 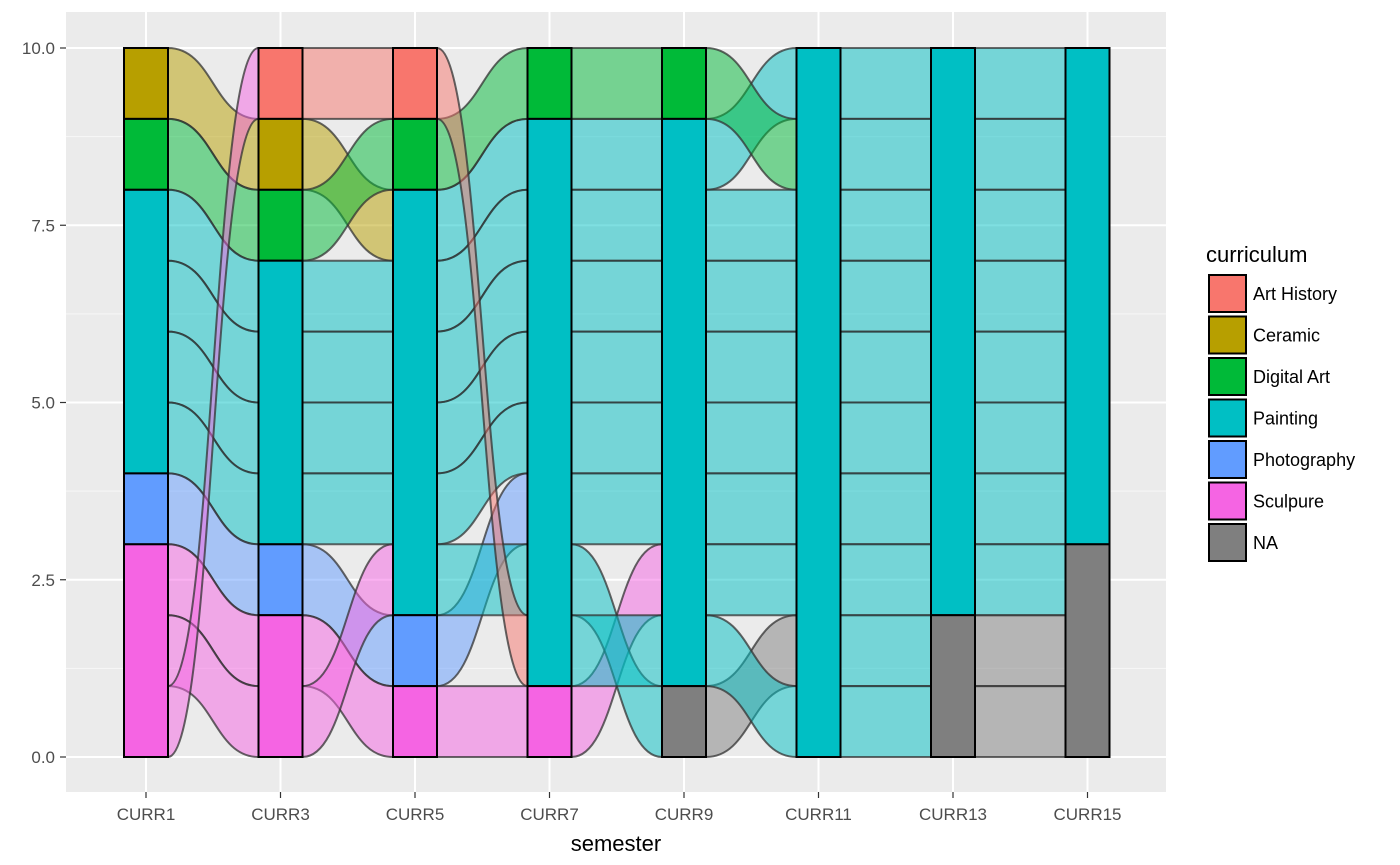 I want to click on x-tick-label: CURR7, so click(x=549, y=814).